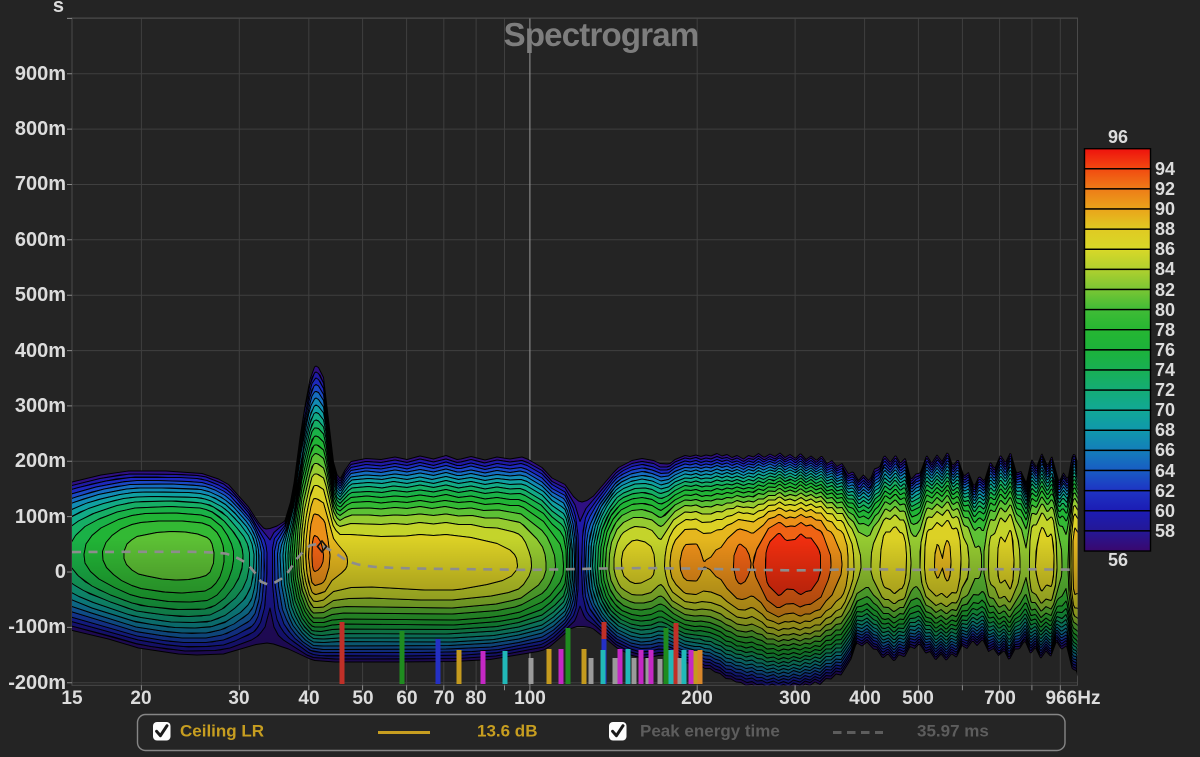 The height and width of the screenshot is (757, 1200). Describe the element at coordinates (40, 240) in the screenshot. I see `svg-text: 600m` at that location.